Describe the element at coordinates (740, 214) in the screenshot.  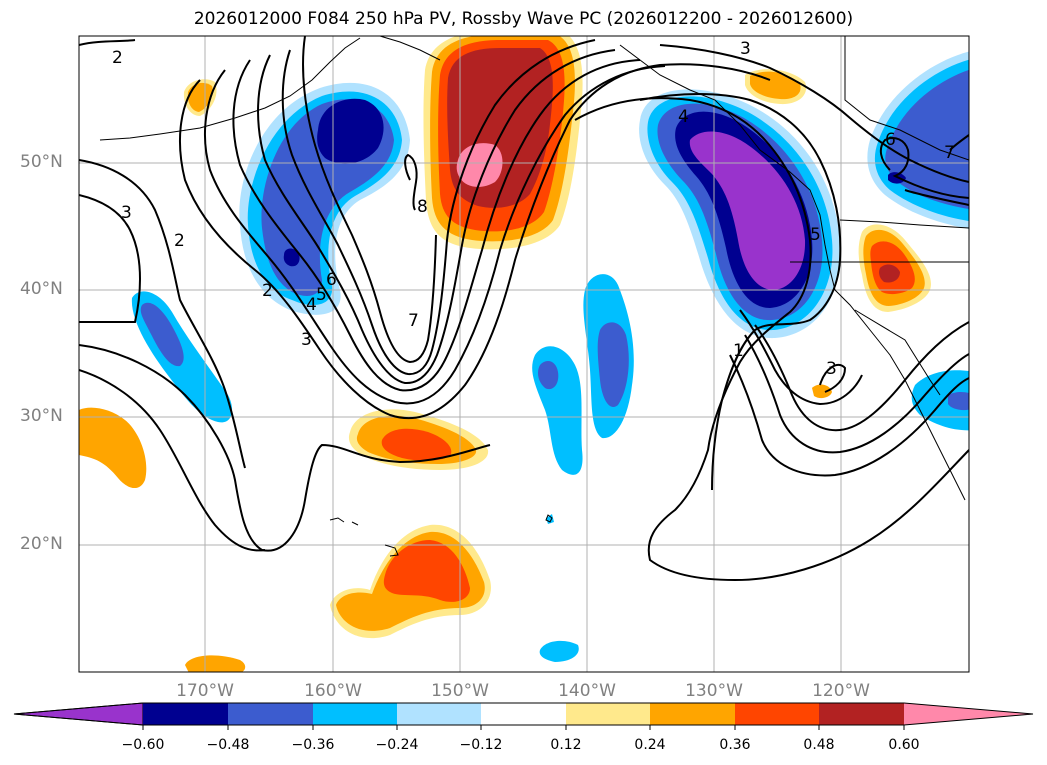
I see `negative-anomaly-east` at that location.